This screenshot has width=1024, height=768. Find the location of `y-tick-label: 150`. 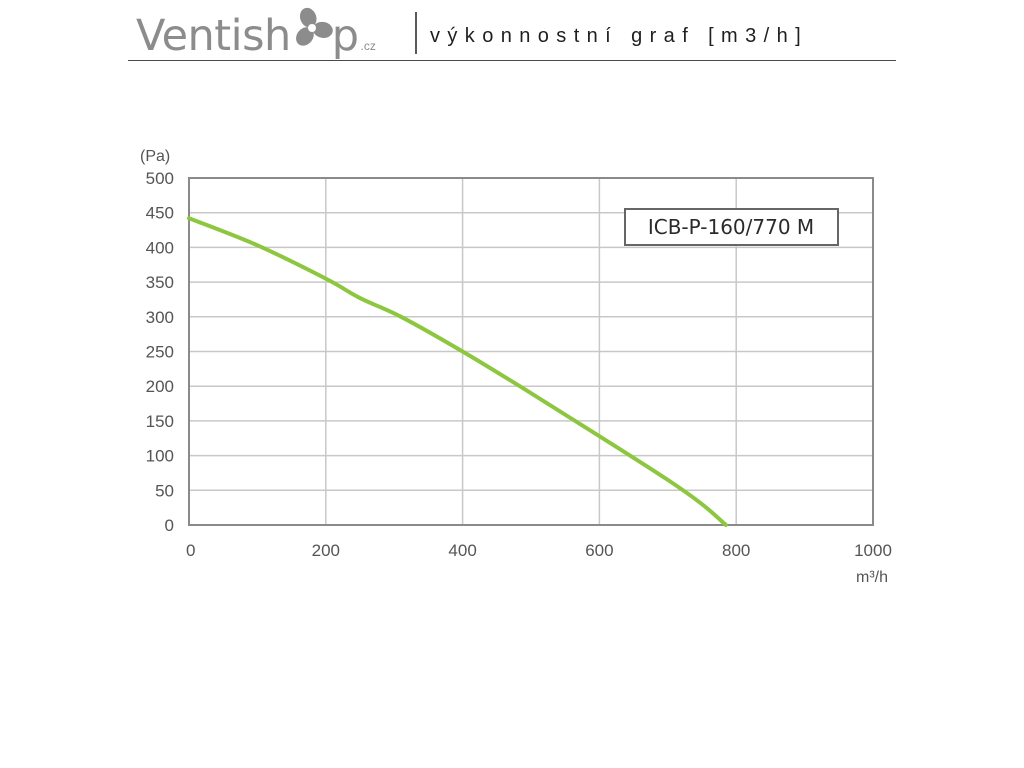

y-tick-label: 150 is located at coordinates (160, 421).